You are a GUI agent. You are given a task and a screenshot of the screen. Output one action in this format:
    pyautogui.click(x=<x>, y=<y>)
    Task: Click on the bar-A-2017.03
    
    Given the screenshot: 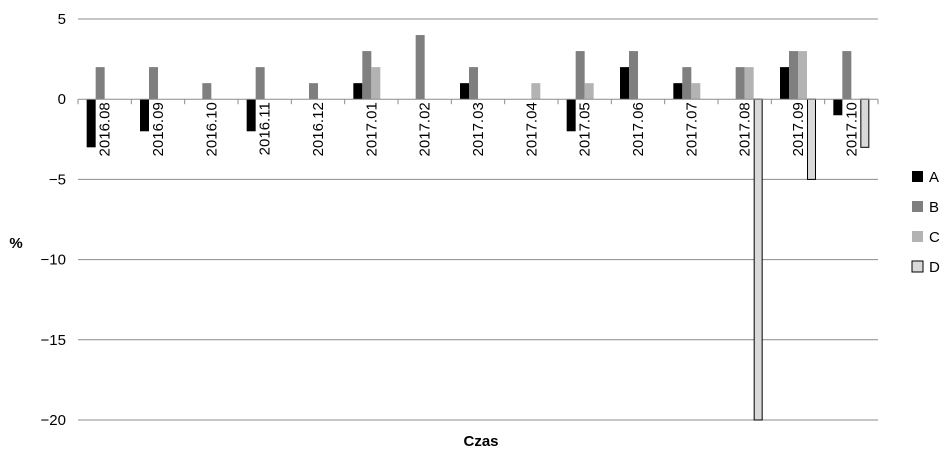 What is the action you would take?
    pyautogui.click(x=464, y=91)
    